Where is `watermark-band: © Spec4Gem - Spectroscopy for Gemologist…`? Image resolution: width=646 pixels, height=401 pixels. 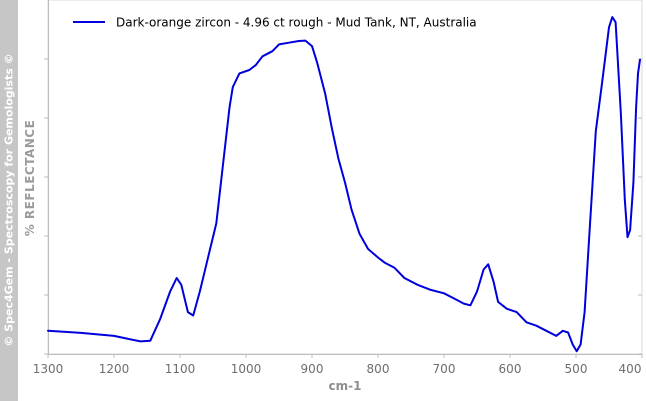 watermark-band: © Spec4Gem - Spectroscopy for Gemologist… is located at coordinates (9, 200).